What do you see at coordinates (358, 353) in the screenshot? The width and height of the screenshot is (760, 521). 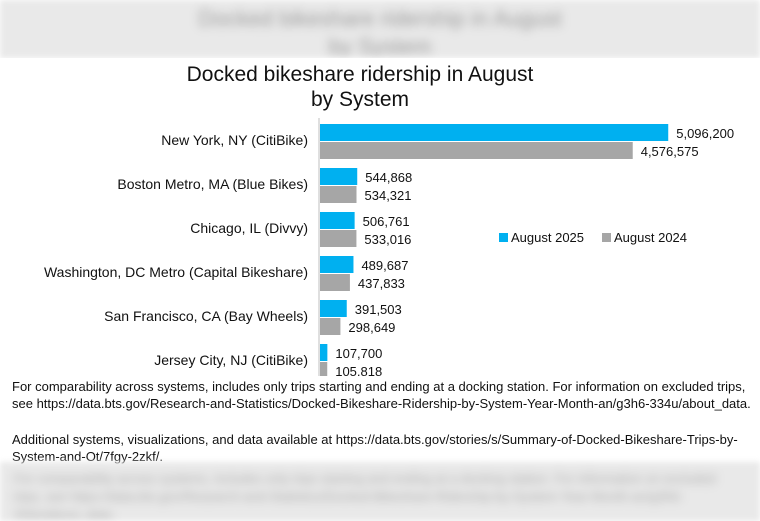 I see `data-label: 107,700` at bounding box center [358, 353].